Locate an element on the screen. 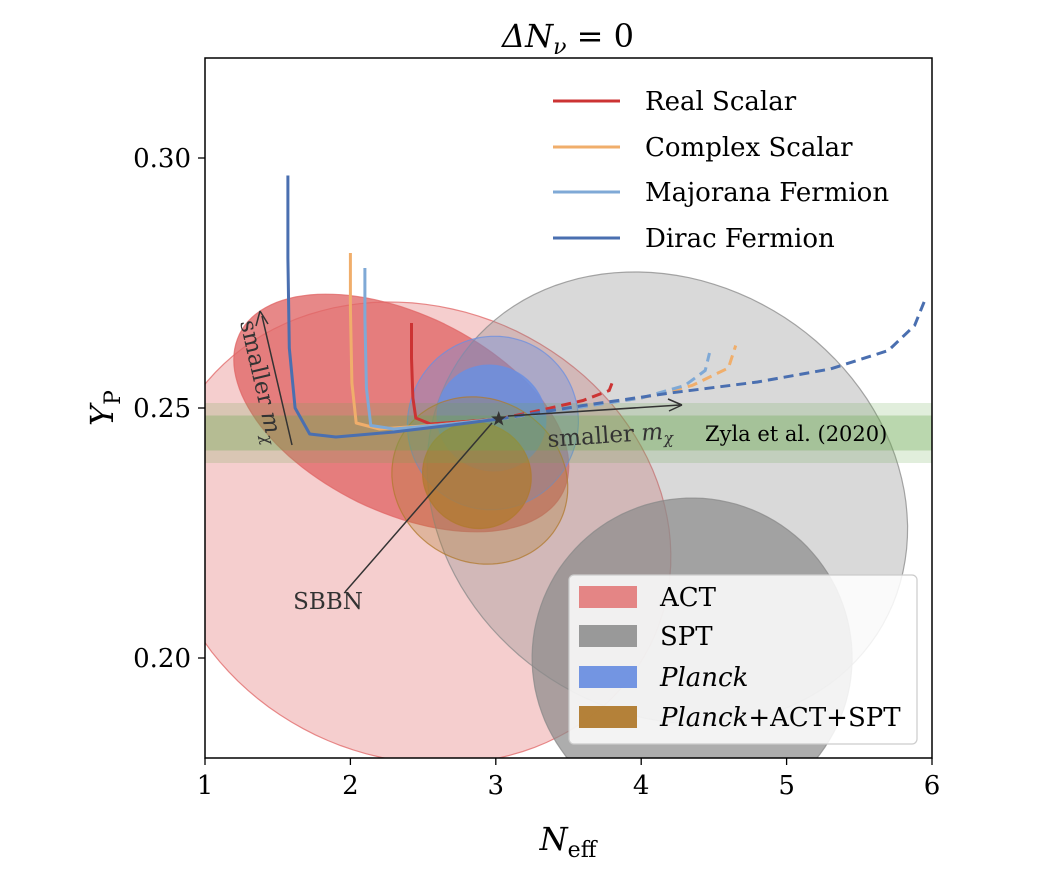 The height and width of the screenshot is (876, 1060). sbbn-label: SBBN is located at coordinates (328, 602).